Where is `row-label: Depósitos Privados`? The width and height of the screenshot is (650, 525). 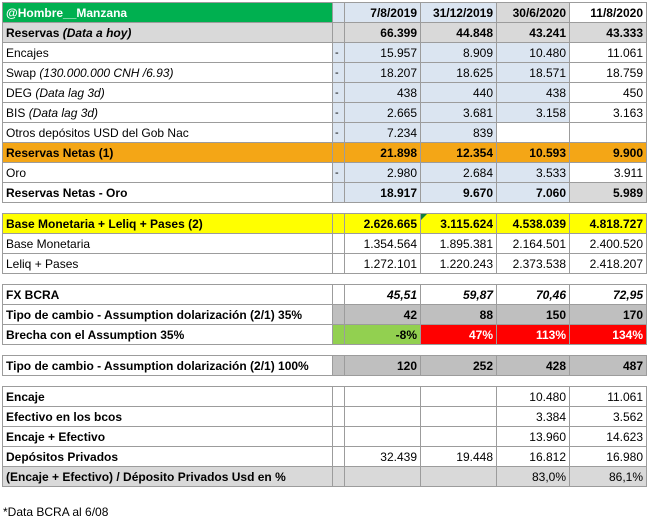 row-label: Depósitos Privados is located at coordinates (167, 456).